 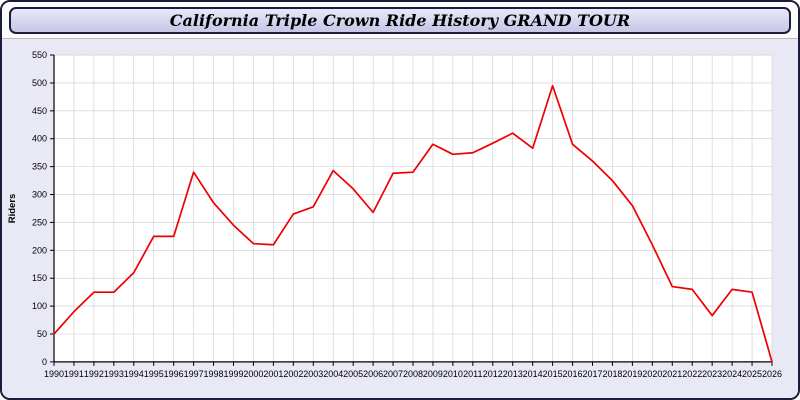 What do you see at coordinates (513, 374) in the screenshot?
I see `x-tick-label: 2013` at bounding box center [513, 374].